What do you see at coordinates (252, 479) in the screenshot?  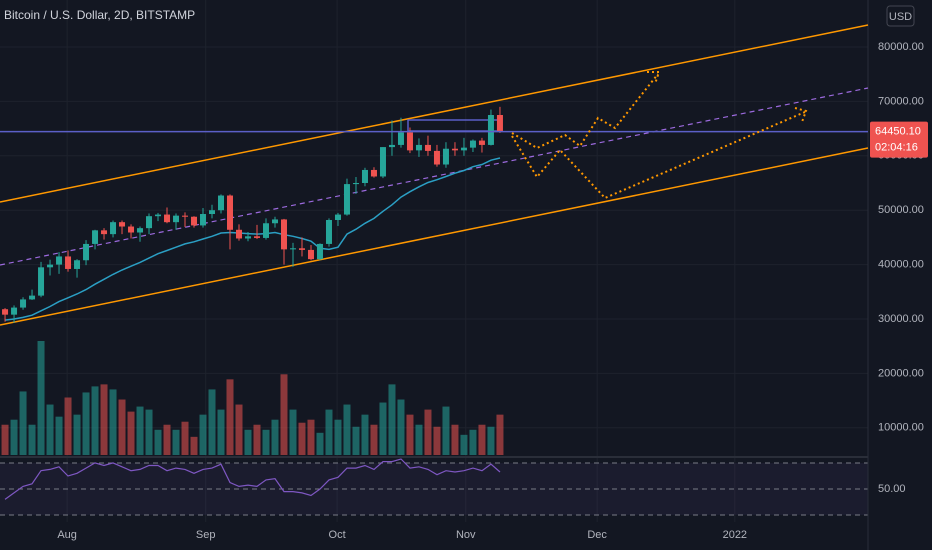 I see `rsi-line` at bounding box center [252, 479].